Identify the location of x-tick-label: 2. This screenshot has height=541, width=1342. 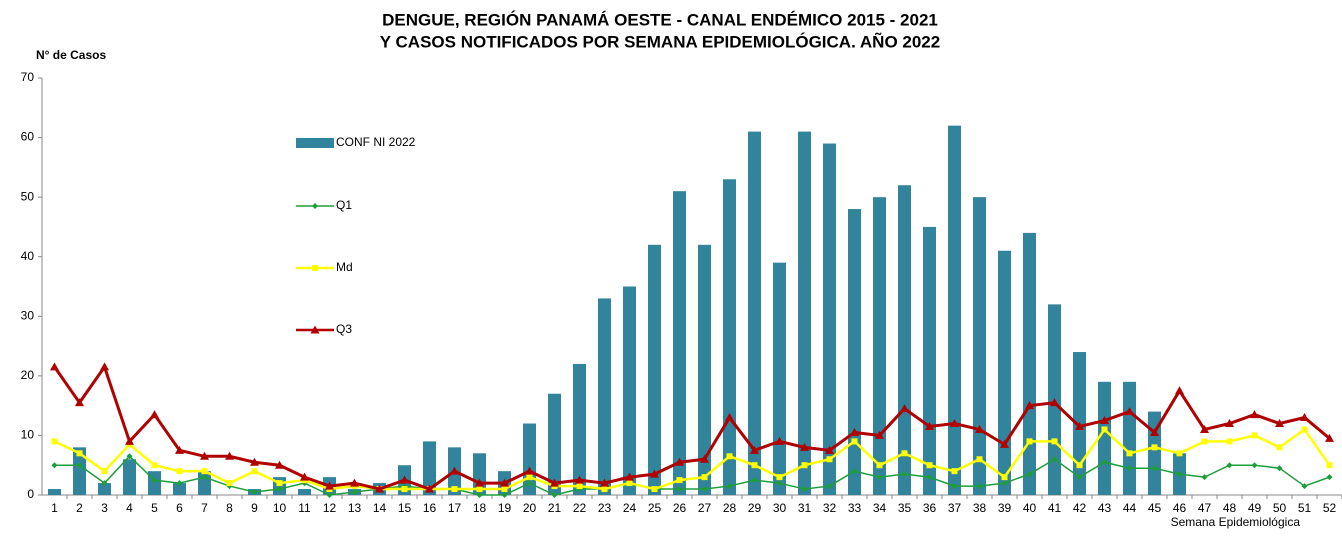
(79, 508).